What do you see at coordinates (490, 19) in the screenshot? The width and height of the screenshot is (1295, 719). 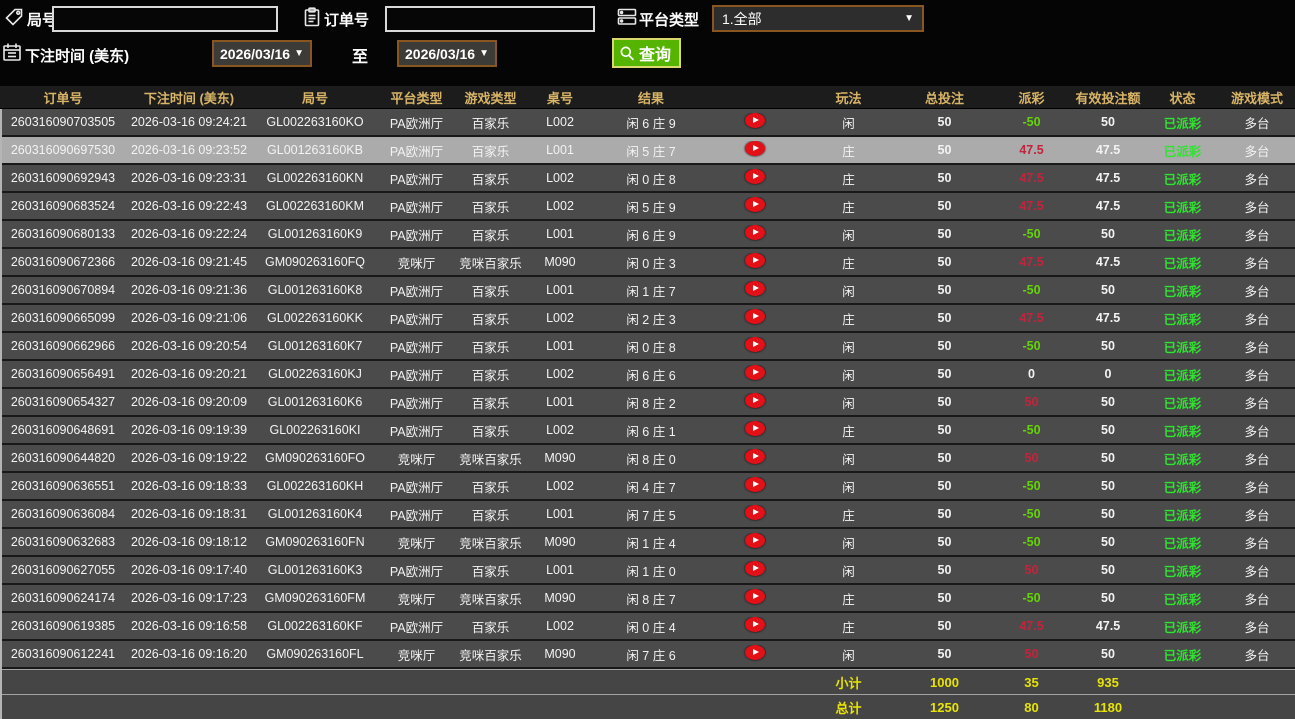 I see `order-number-input` at bounding box center [490, 19].